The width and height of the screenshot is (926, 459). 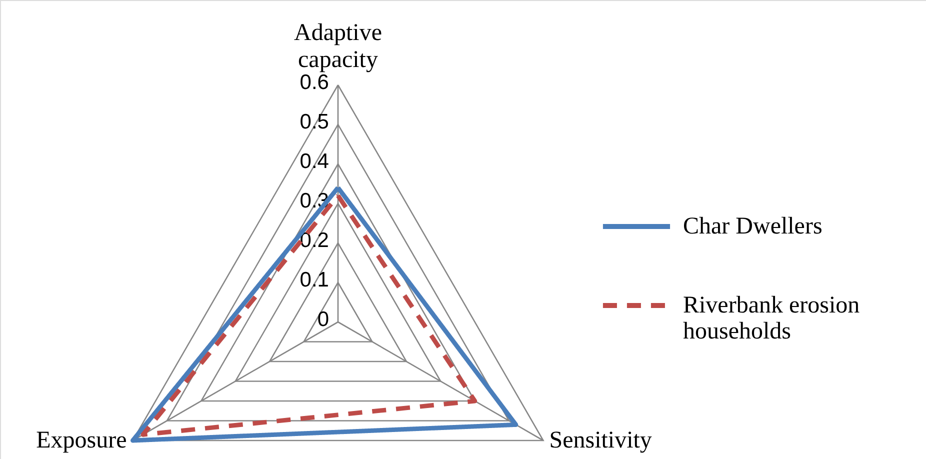 What do you see at coordinates (338, 46) in the screenshot?
I see `spoke-label: Adaptive capacity` at bounding box center [338, 46].